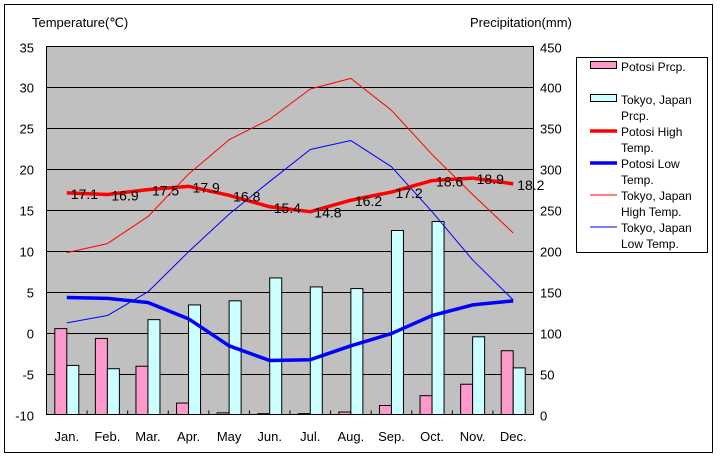 This screenshot has width=720, height=460. What do you see at coordinates (27, 88) in the screenshot?
I see `left-tick-label: 30` at bounding box center [27, 88].